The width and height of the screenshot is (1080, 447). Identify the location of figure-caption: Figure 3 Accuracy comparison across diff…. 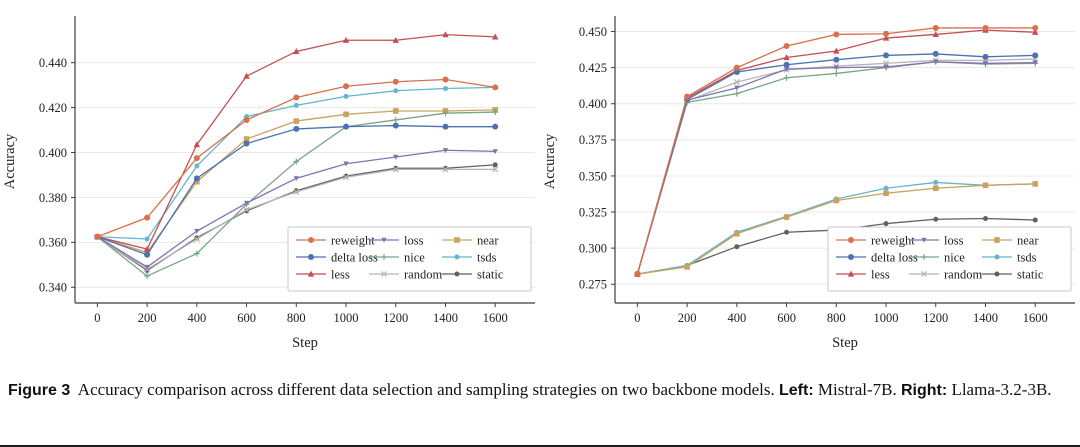
(540, 384).